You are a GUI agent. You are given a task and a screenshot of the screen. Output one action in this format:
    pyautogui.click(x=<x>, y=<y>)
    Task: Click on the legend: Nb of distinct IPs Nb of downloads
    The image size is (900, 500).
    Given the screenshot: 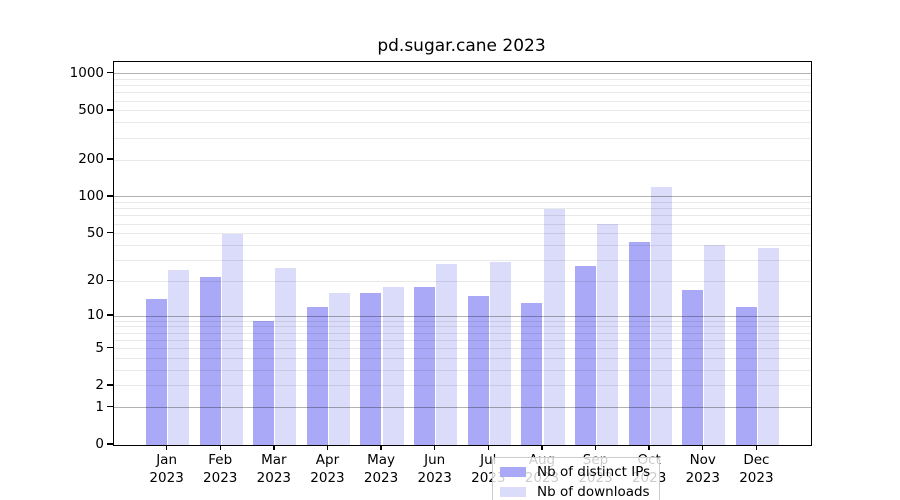 What is the action you would take?
    pyautogui.click(x=576, y=478)
    